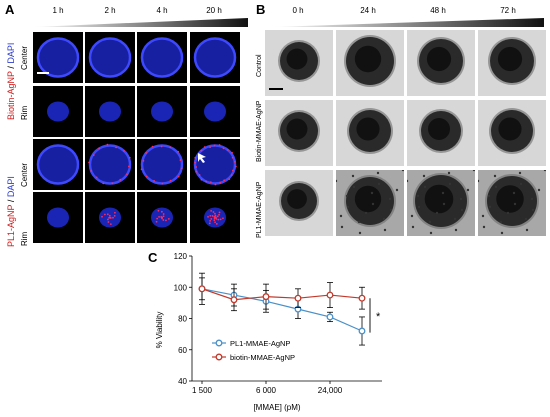 Image resolution: width=550 pixels, height=417 pixels. I want to click on panel-c-letter: C, so click(153, 257).